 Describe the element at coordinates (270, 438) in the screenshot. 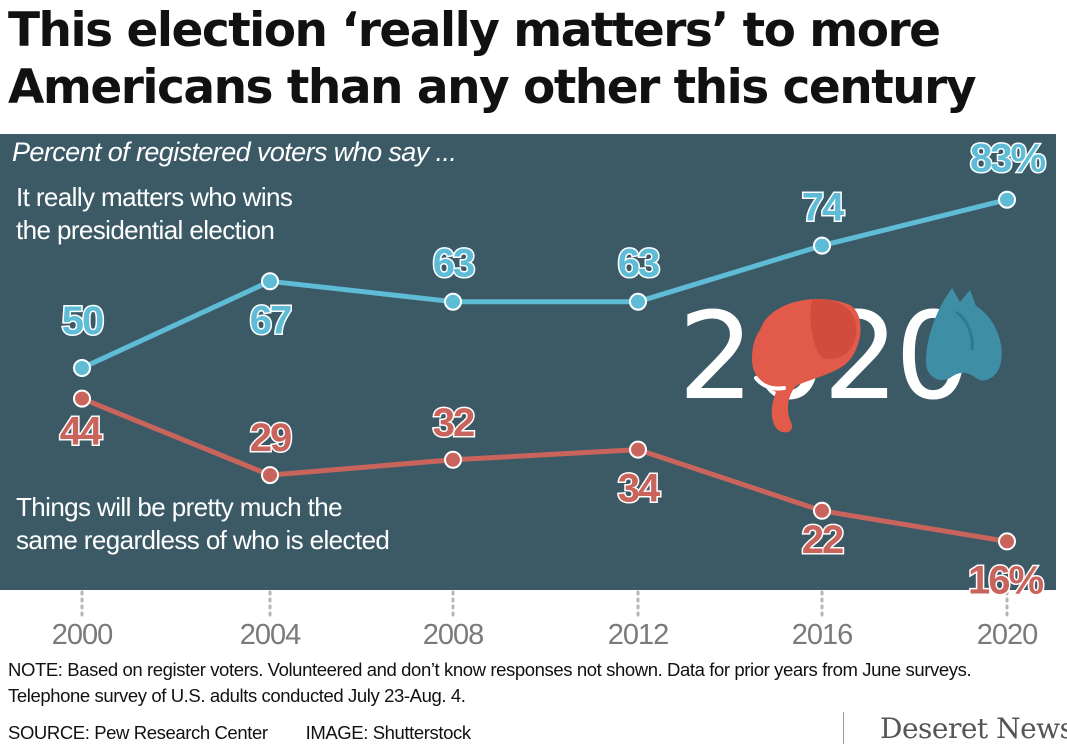

I see `data-label-same-2004: 29` at that location.